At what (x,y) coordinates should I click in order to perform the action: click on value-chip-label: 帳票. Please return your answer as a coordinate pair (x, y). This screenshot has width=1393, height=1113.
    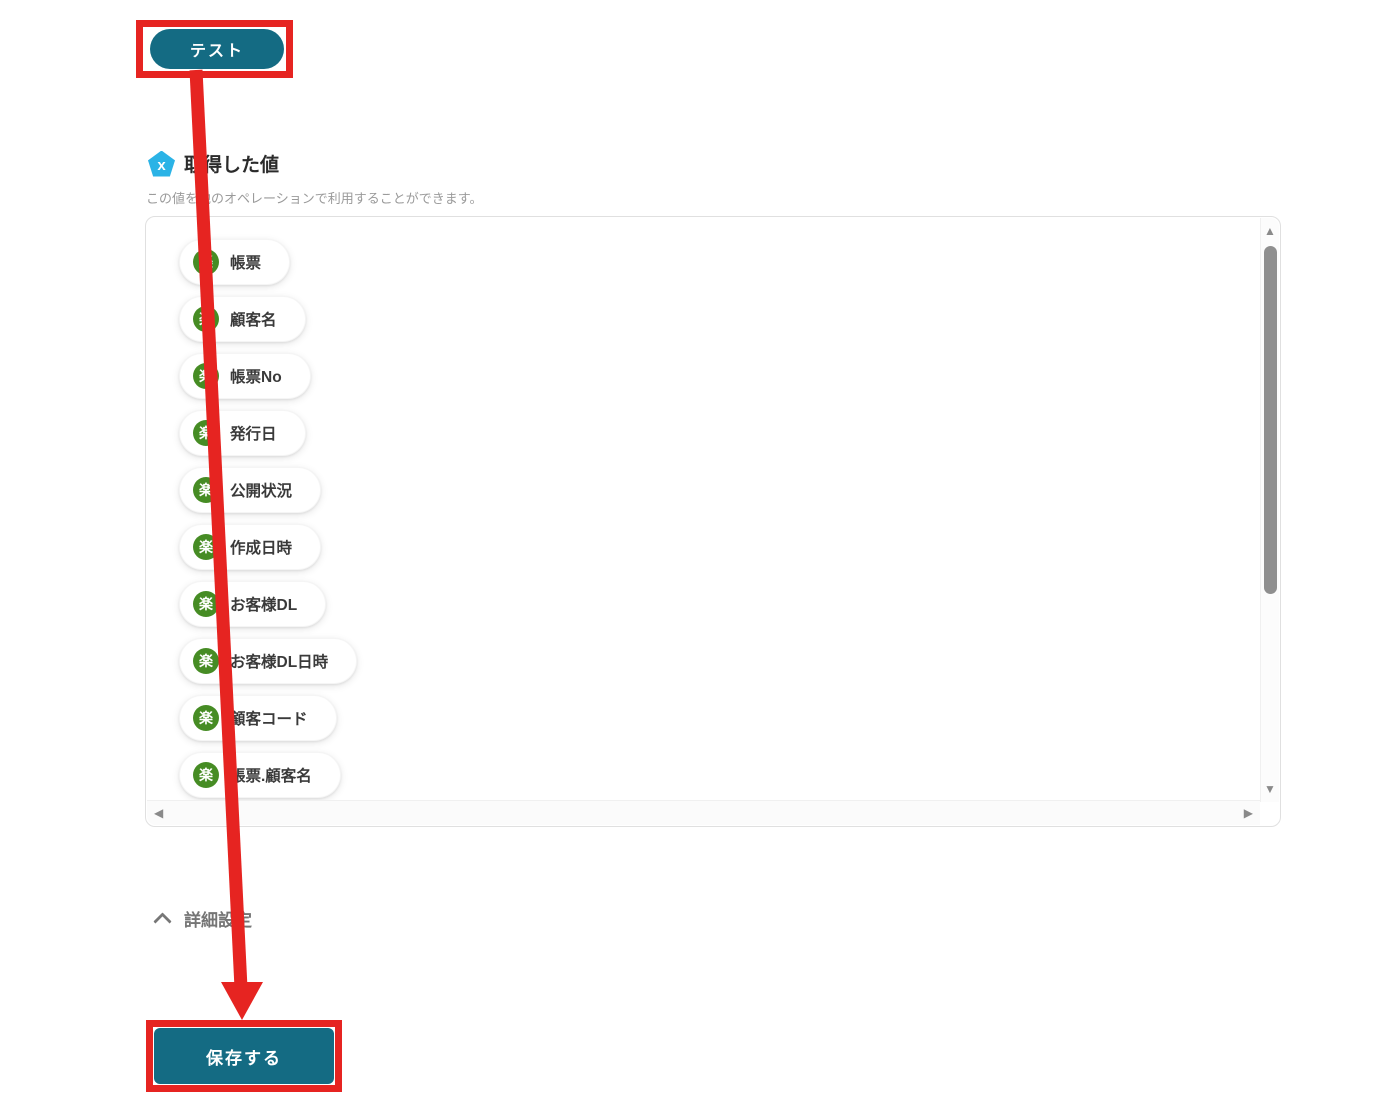
    Looking at the image, I should click on (246, 263).